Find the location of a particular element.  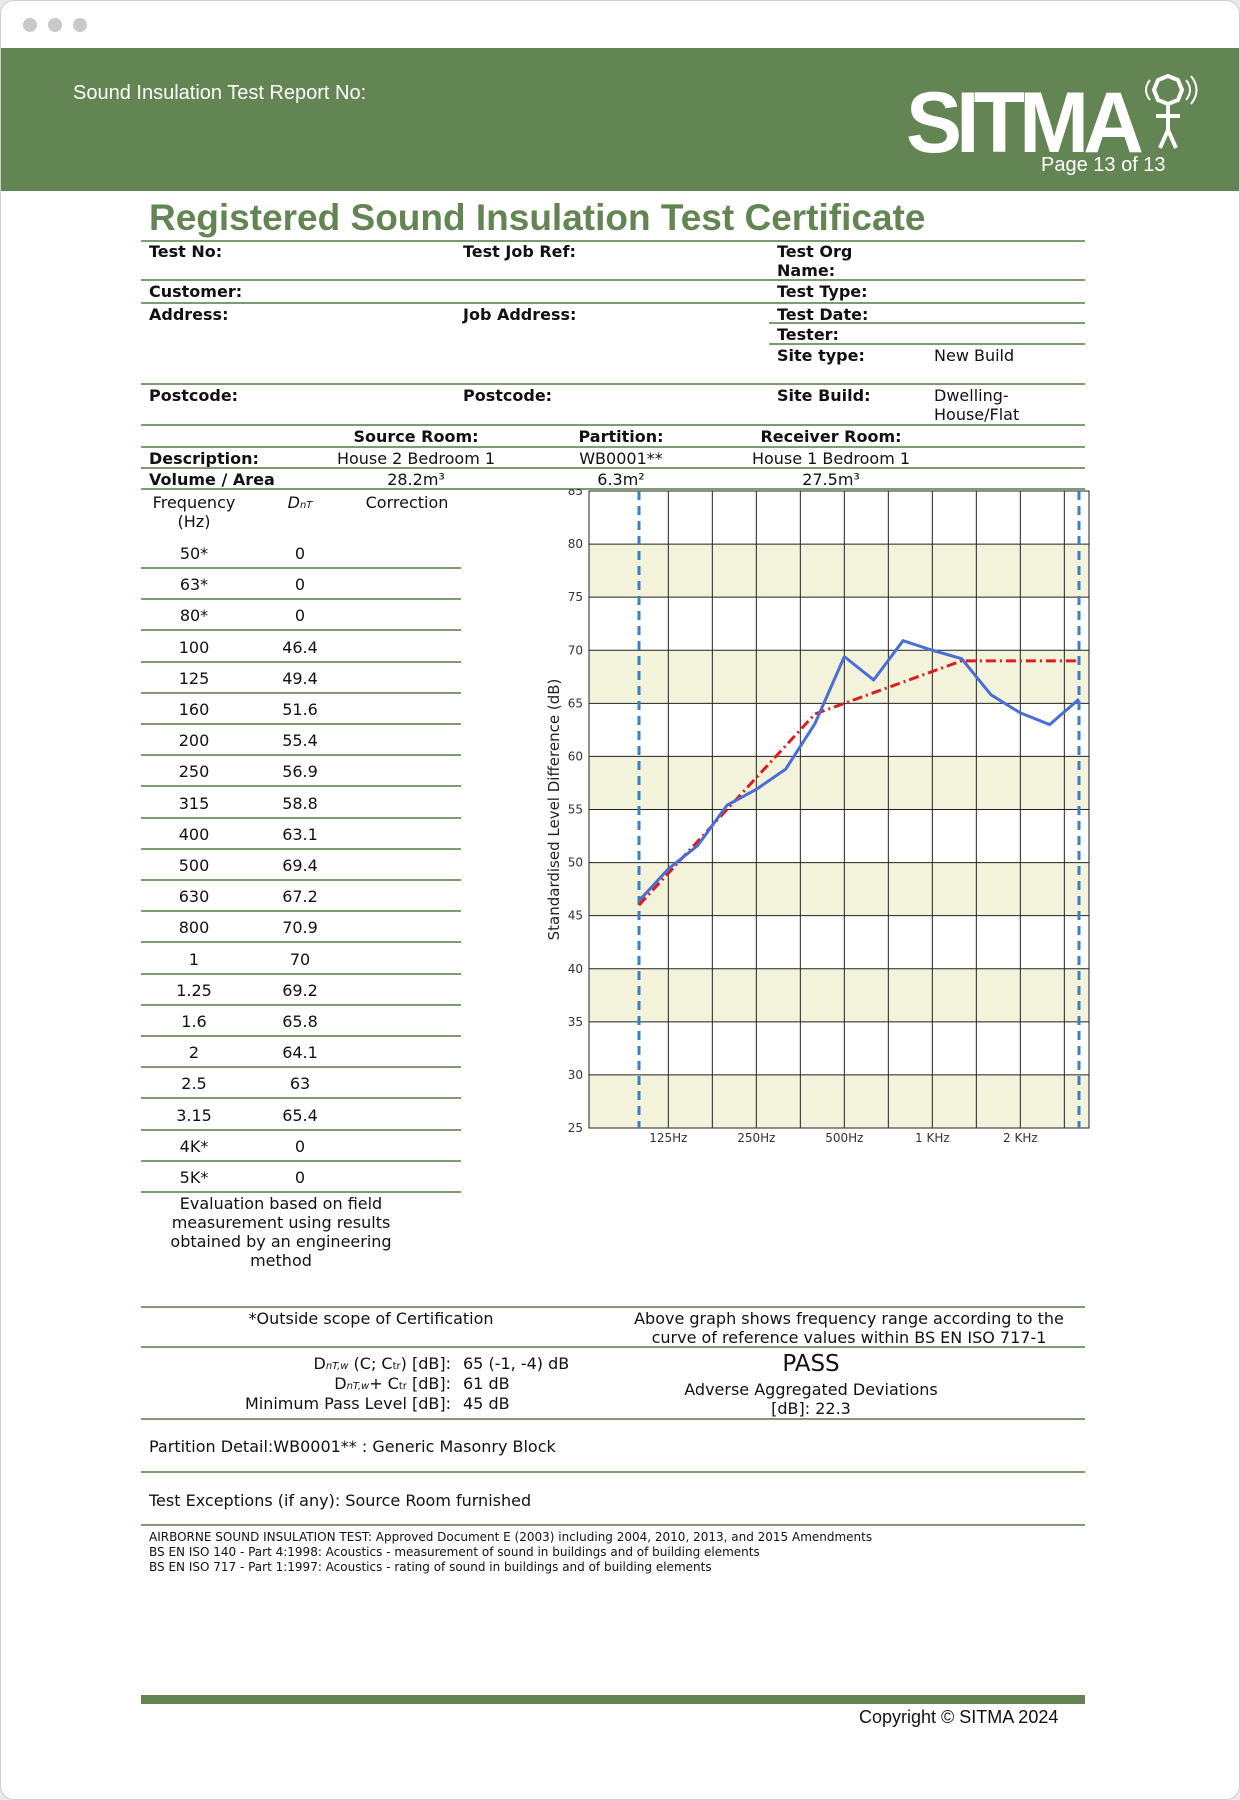

x-tick-label: 250Hz is located at coordinates (756, 1138).